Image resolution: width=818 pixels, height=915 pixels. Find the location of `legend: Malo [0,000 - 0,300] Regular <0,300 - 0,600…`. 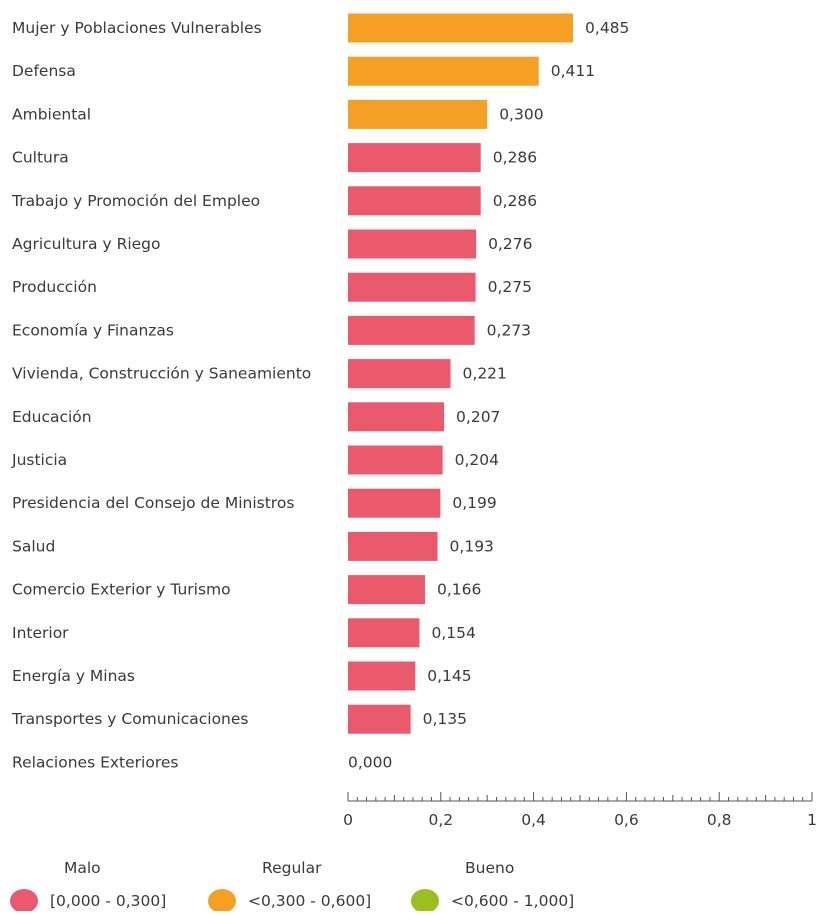

legend: Malo [0,000 - 0,300] Regular <0,300 - 0,600… is located at coordinates (292, 886).